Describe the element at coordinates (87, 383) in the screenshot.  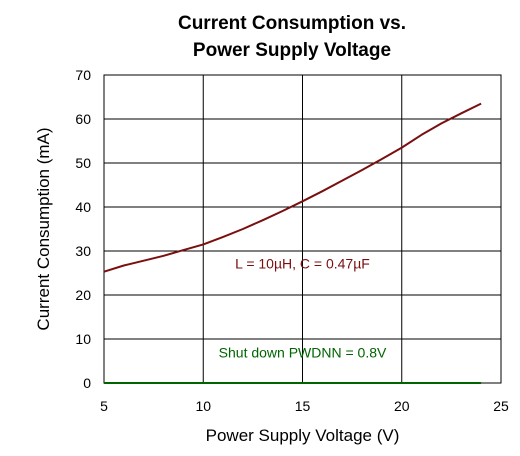
I see `y-tick-label: 0` at that location.